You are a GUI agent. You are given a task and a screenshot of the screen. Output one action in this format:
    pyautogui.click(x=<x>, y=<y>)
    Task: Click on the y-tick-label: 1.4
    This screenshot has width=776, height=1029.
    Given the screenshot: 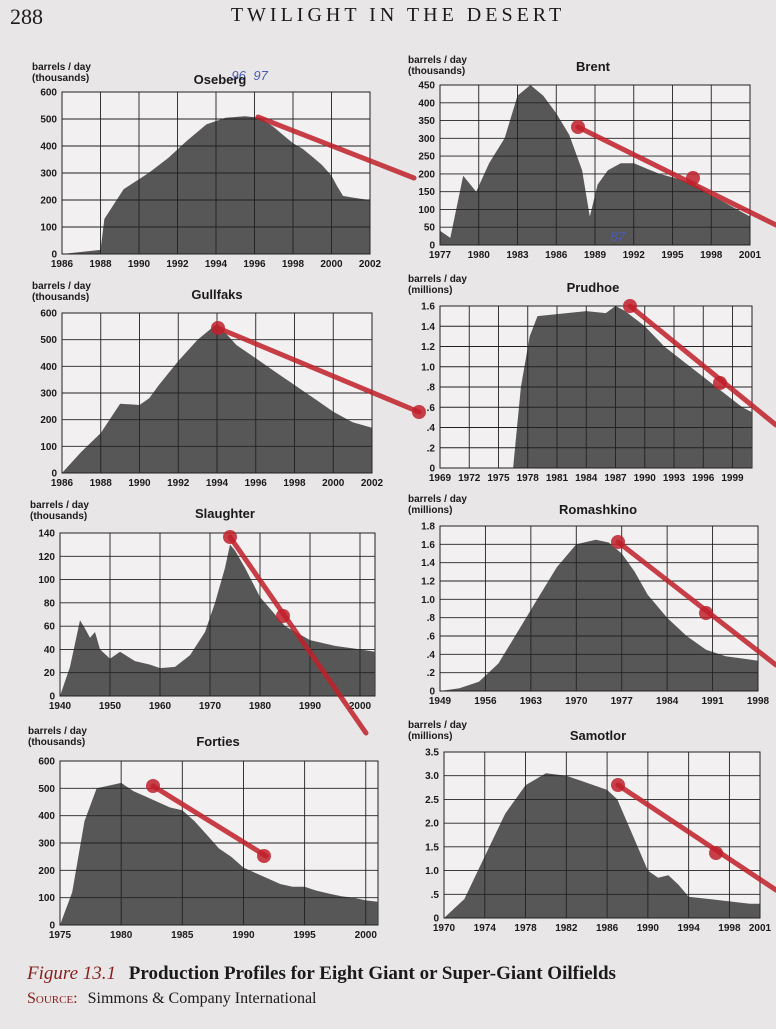 What is the action you would take?
    pyautogui.click(x=428, y=563)
    